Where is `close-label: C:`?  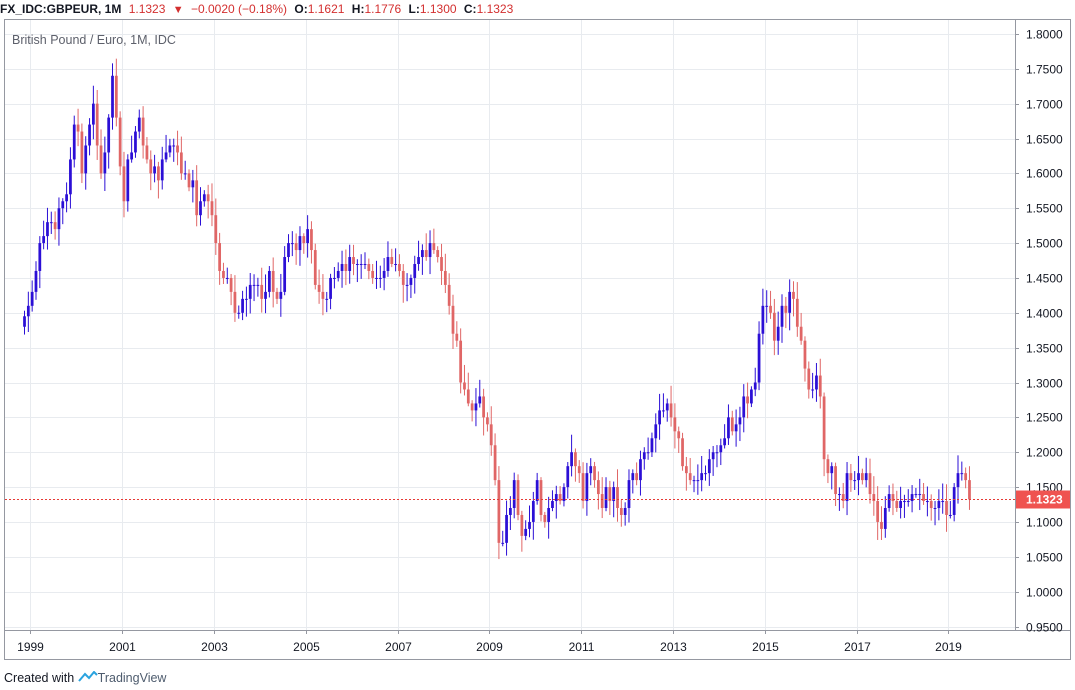 close-label: C: is located at coordinates (470, 9).